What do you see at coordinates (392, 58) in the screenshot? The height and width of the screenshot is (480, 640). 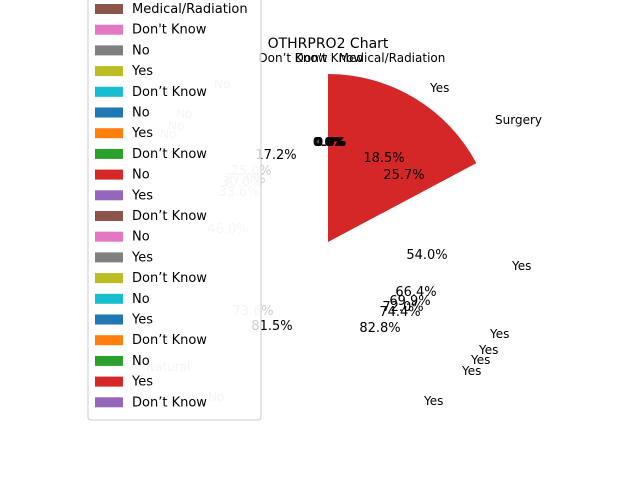 I see `top-label: Medical/Radiation` at bounding box center [392, 58].